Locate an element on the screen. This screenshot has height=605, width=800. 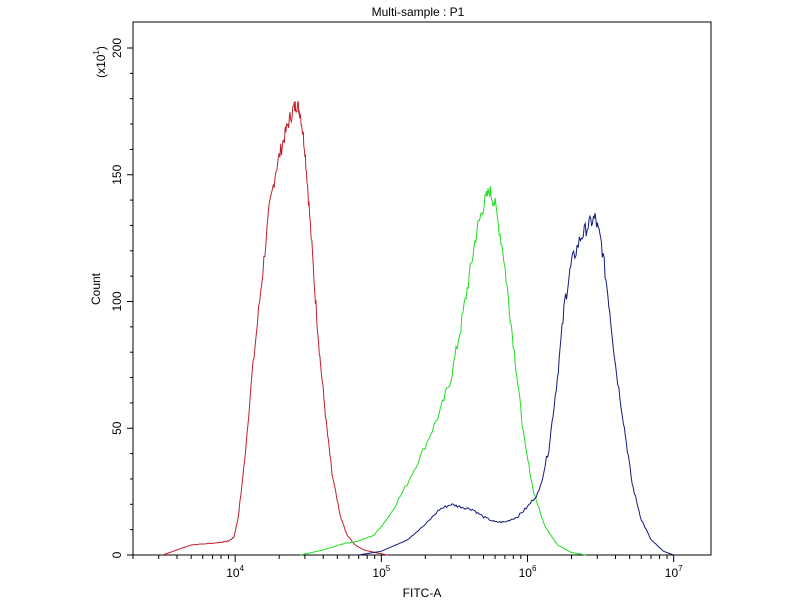
y-tick-label: 150 is located at coordinates (117, 174).